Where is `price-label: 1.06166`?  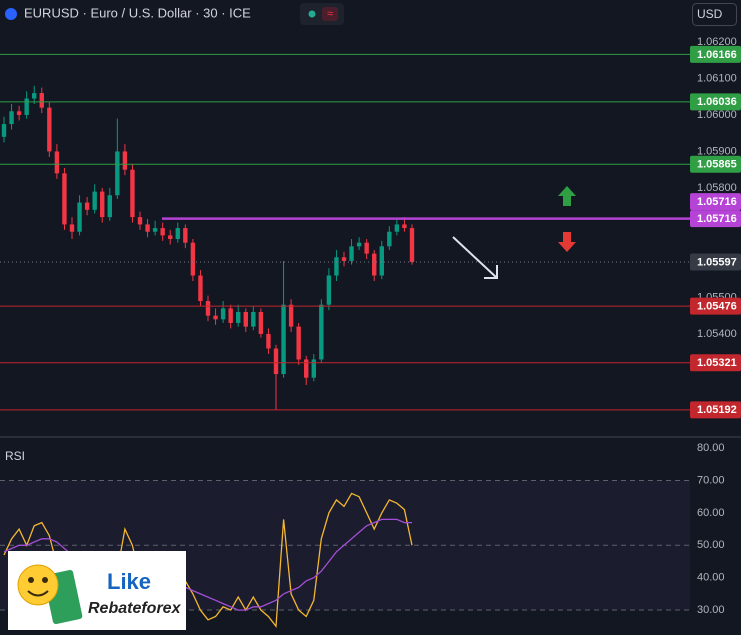 price-label: 1.06166 is located at coordinates (717, 55).